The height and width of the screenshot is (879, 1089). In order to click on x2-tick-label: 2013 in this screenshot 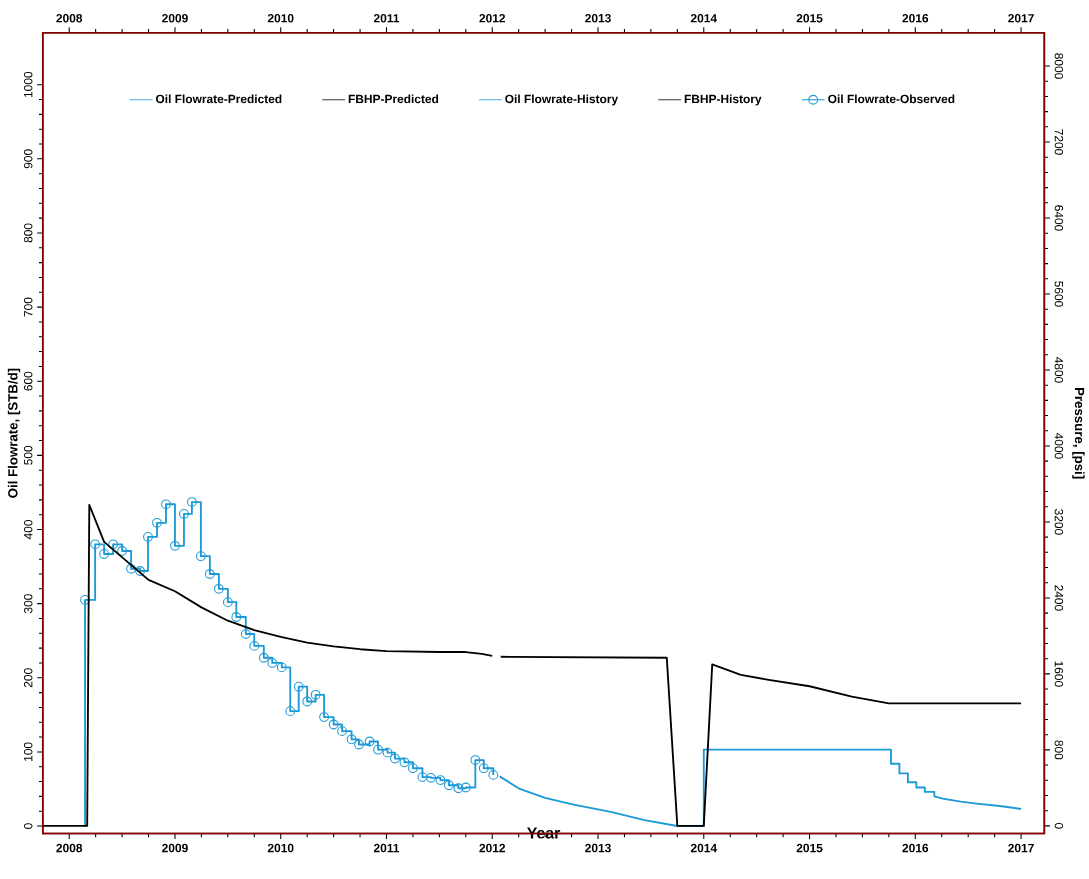, I will do `click(598, 848)`.